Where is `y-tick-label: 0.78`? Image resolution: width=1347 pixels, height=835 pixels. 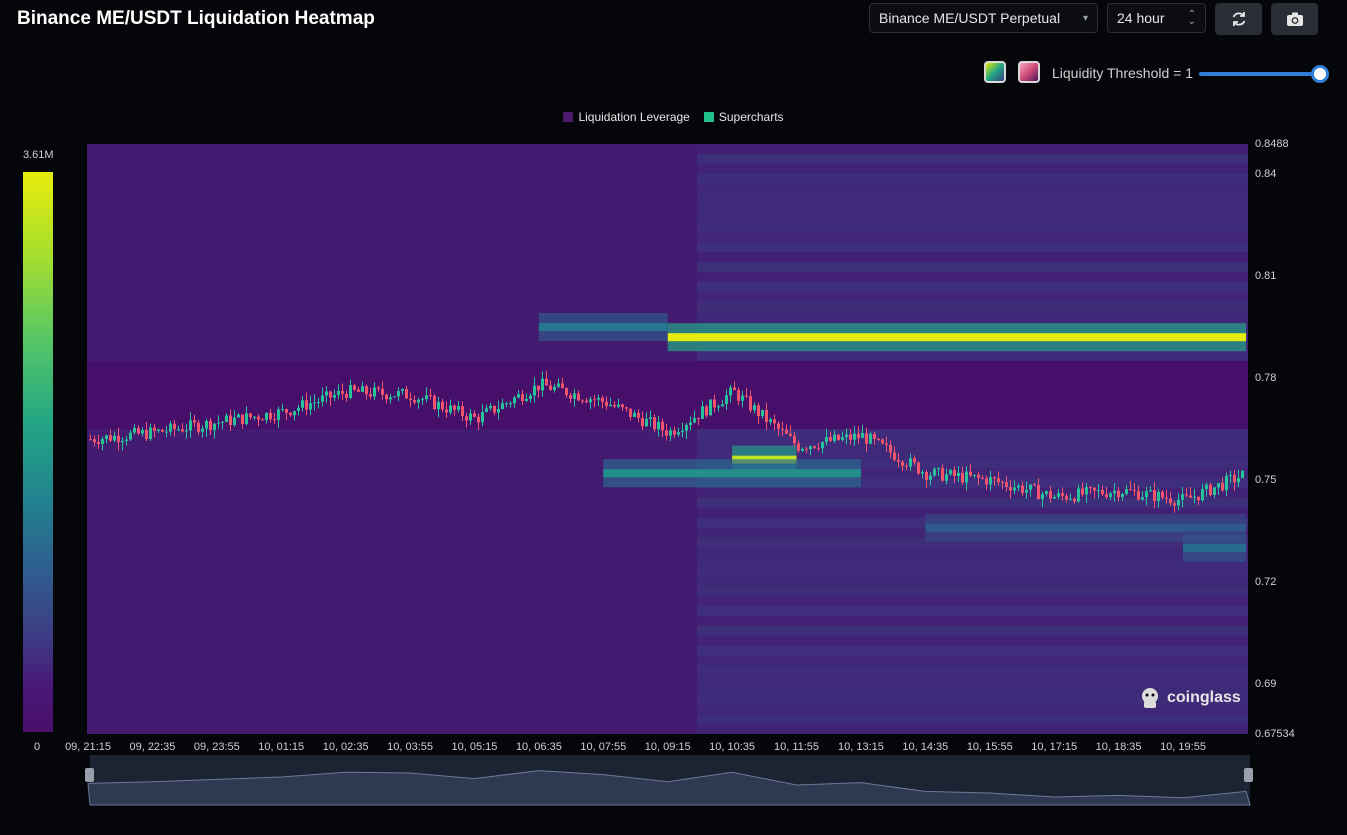 y-tick-label: 0.78 is located at coordinates (1266, 378).